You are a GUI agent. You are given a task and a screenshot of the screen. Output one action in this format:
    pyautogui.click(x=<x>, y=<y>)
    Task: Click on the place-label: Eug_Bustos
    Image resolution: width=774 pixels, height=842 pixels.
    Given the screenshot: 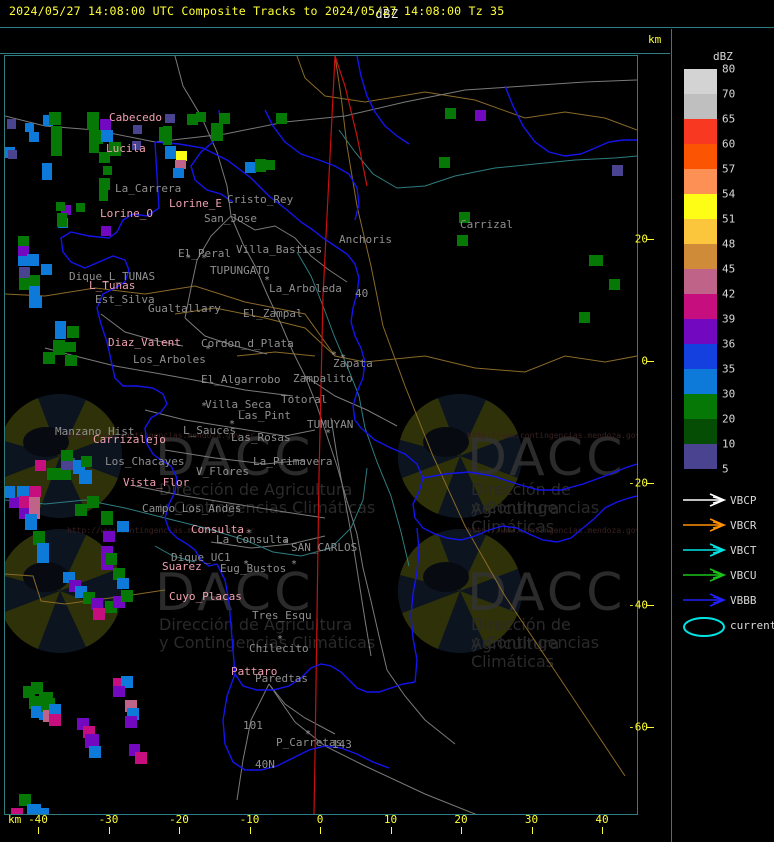 What is the action you would take?
    pyautogui.click(x=253, y=568)
    